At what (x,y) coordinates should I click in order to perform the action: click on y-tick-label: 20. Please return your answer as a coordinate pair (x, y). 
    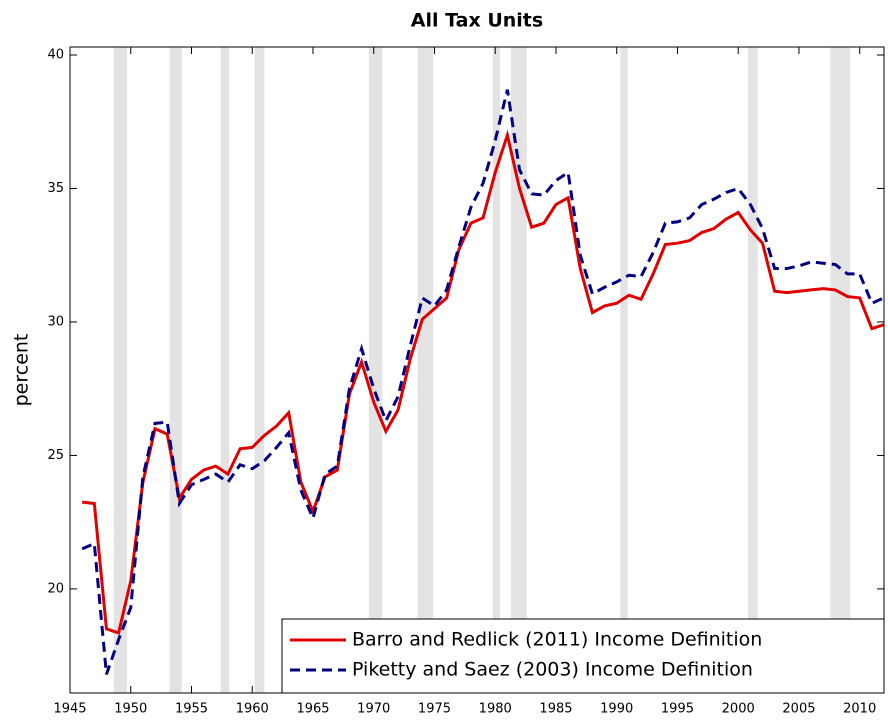
    Looking at the image, I should click on (55, 588).